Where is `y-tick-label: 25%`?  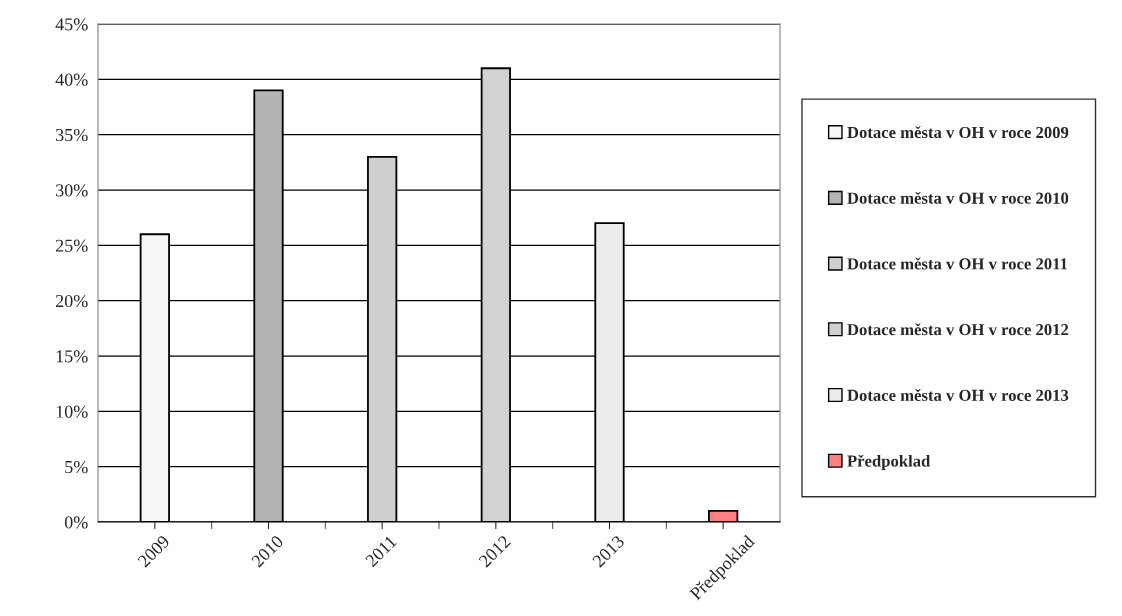
y-tick-label: 25% is located at coordinates (71, 245).